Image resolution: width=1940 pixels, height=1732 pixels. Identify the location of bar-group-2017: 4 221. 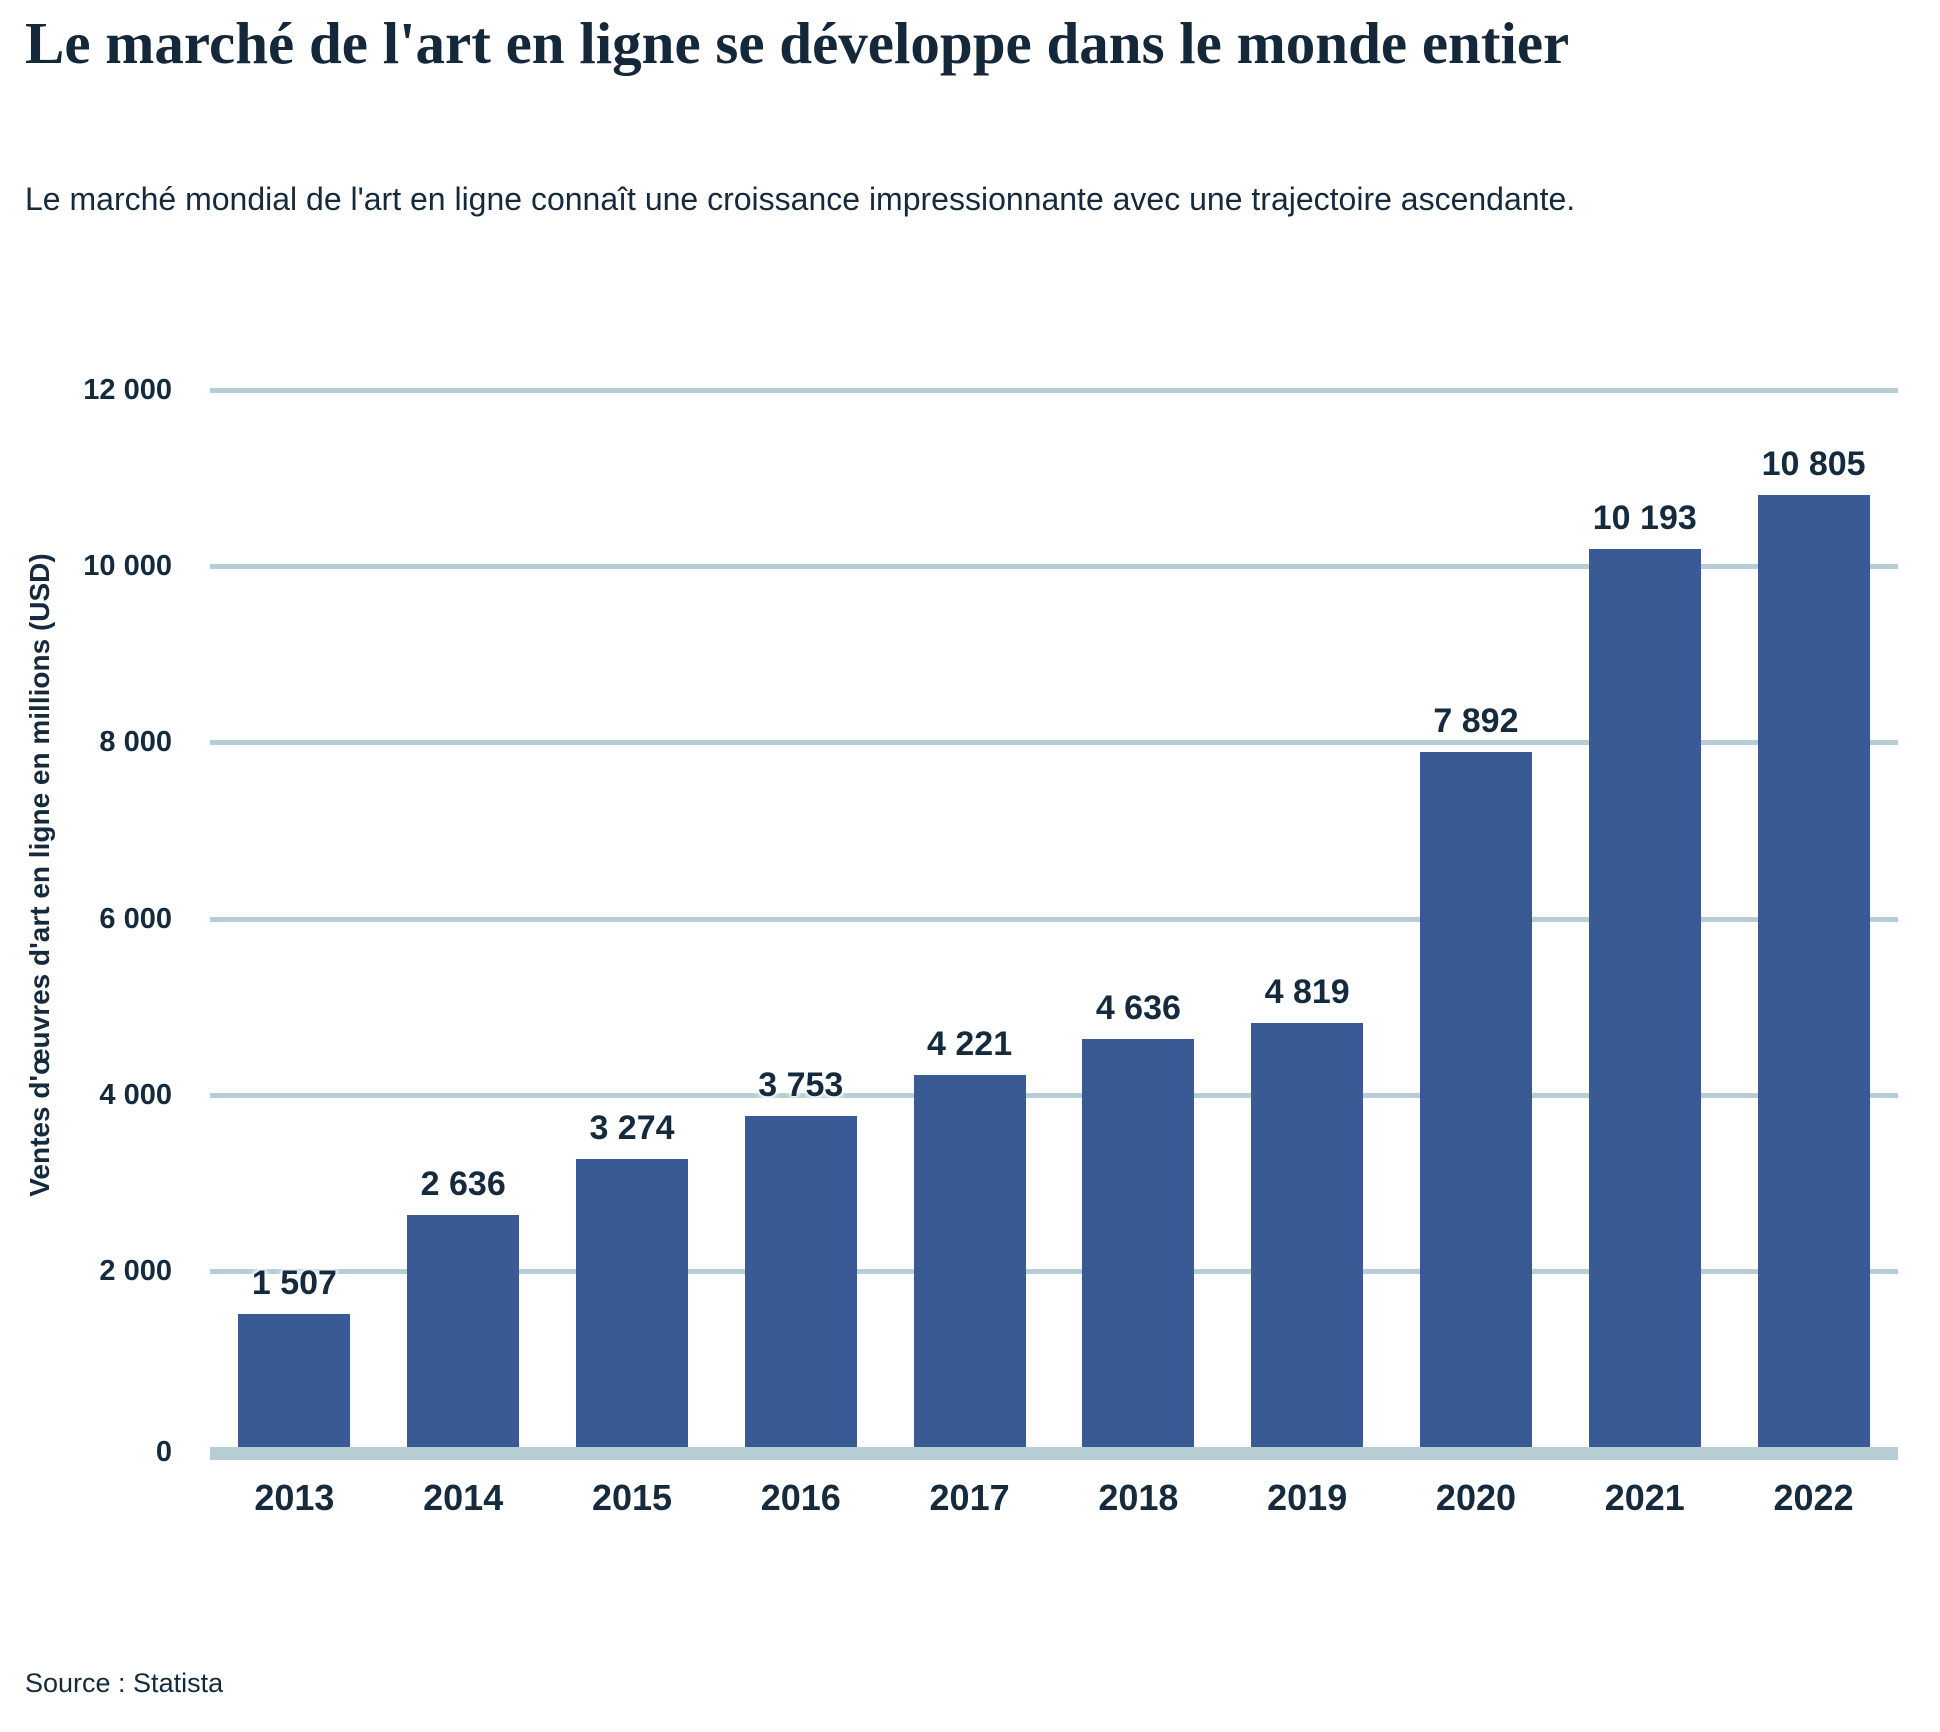
(969, 1236).